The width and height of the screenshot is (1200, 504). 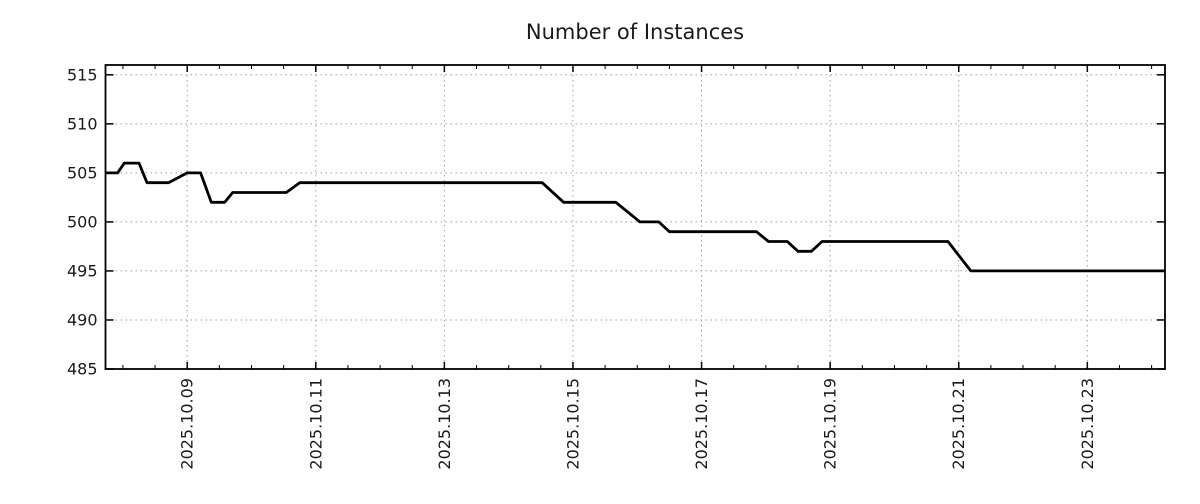 What do you see at coordinates (635, 32) in the screenshot?
I see `chart-title: Number of Instances` at bounding box center [635, 32].